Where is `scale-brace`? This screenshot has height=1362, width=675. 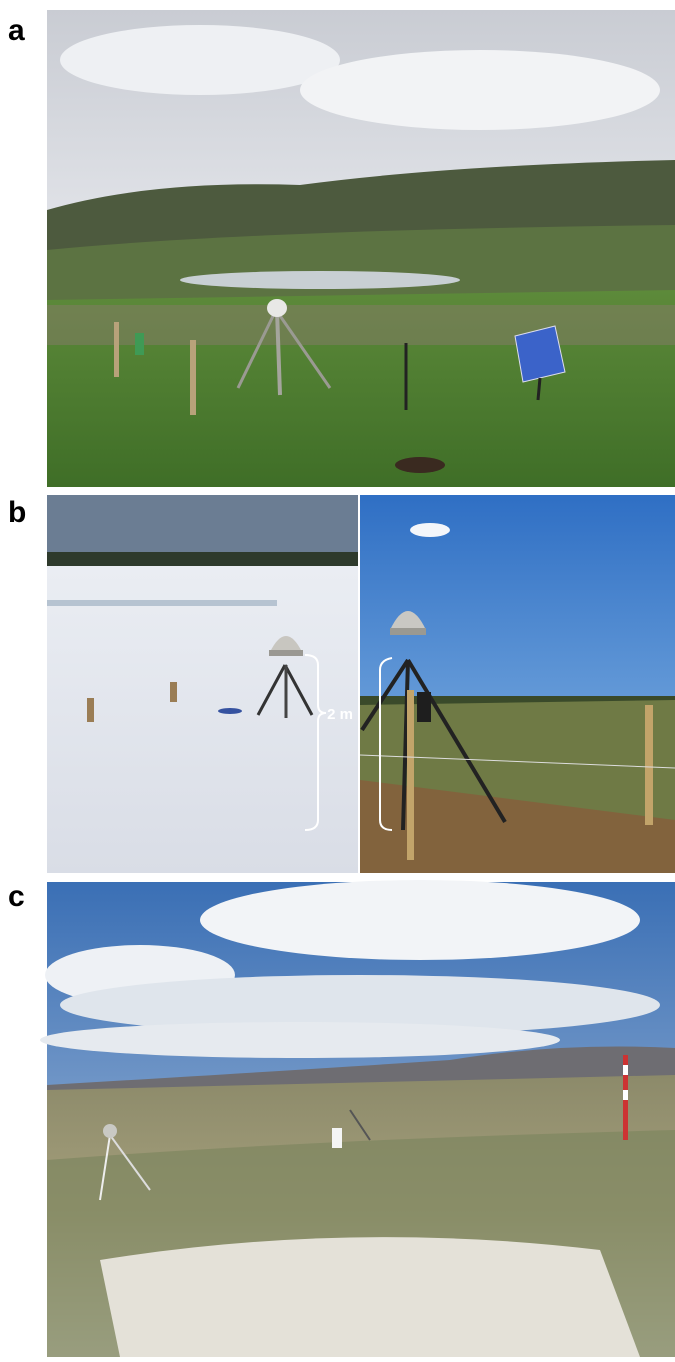 scale-brace is located at coordinates (315, 742).